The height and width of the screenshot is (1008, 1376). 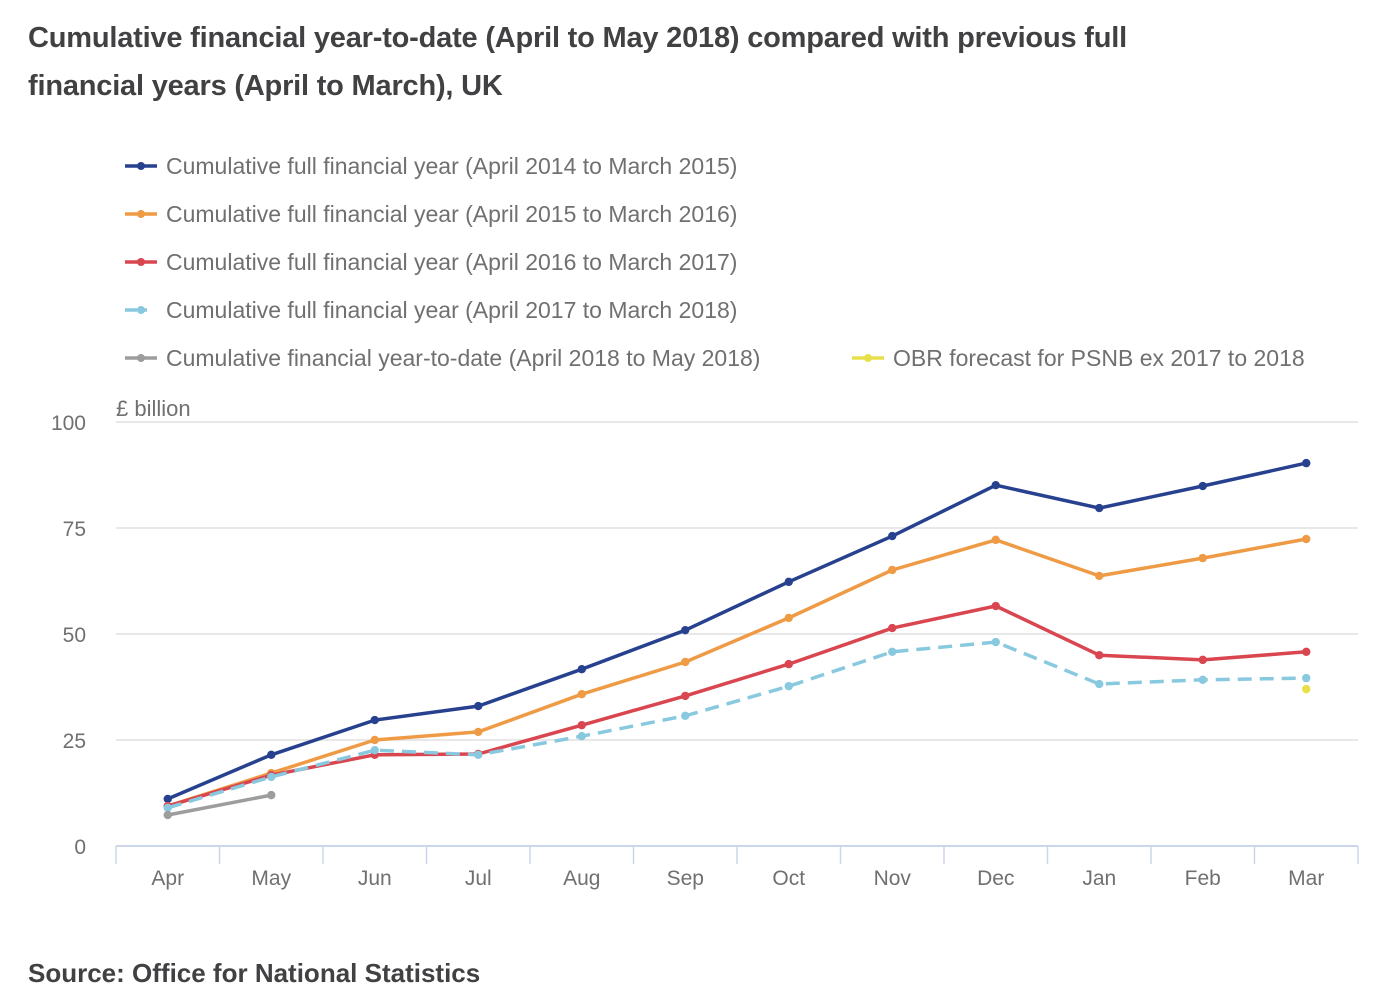 I want to click on x-tick-label: Sep, so click(x=685, y=878).